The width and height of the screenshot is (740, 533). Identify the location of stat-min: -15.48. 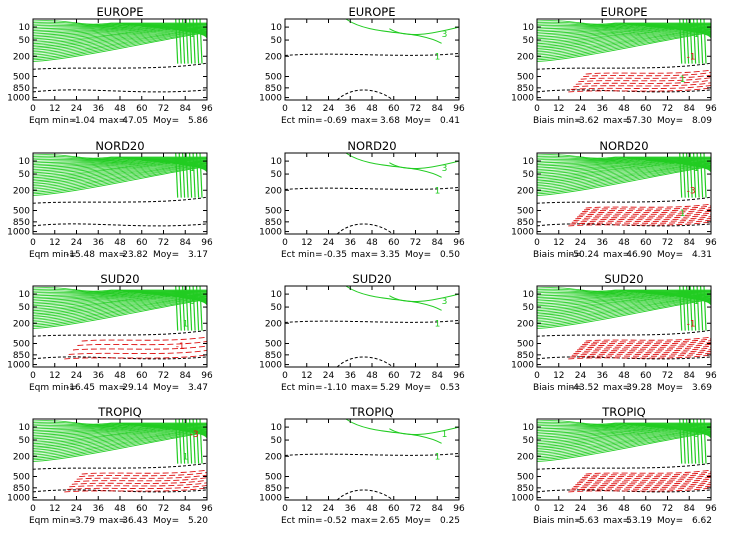
(80, 255).